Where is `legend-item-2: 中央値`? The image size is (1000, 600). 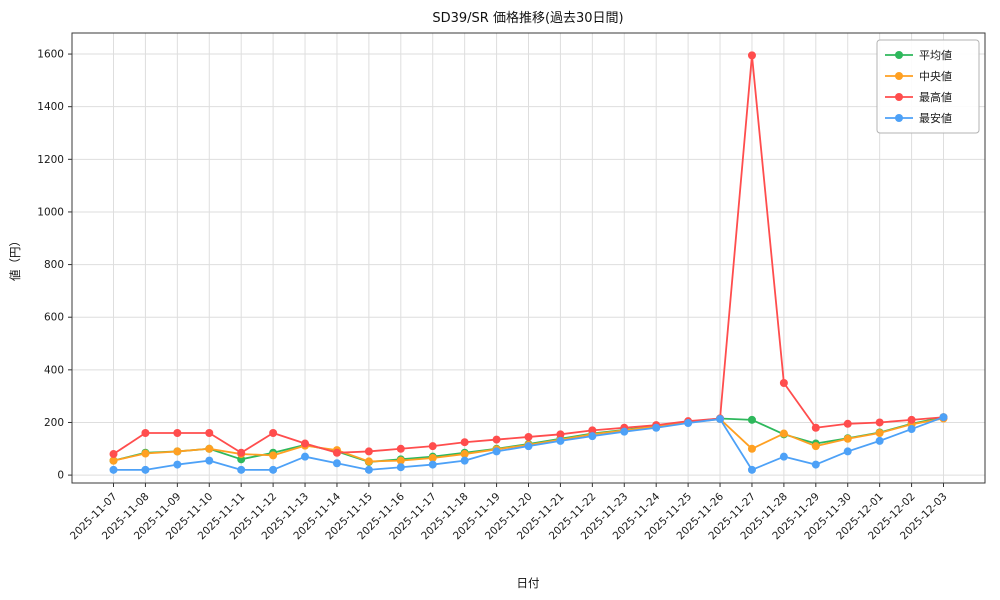 legend-item-2: 中央値 is located at coordinates (918, 76).